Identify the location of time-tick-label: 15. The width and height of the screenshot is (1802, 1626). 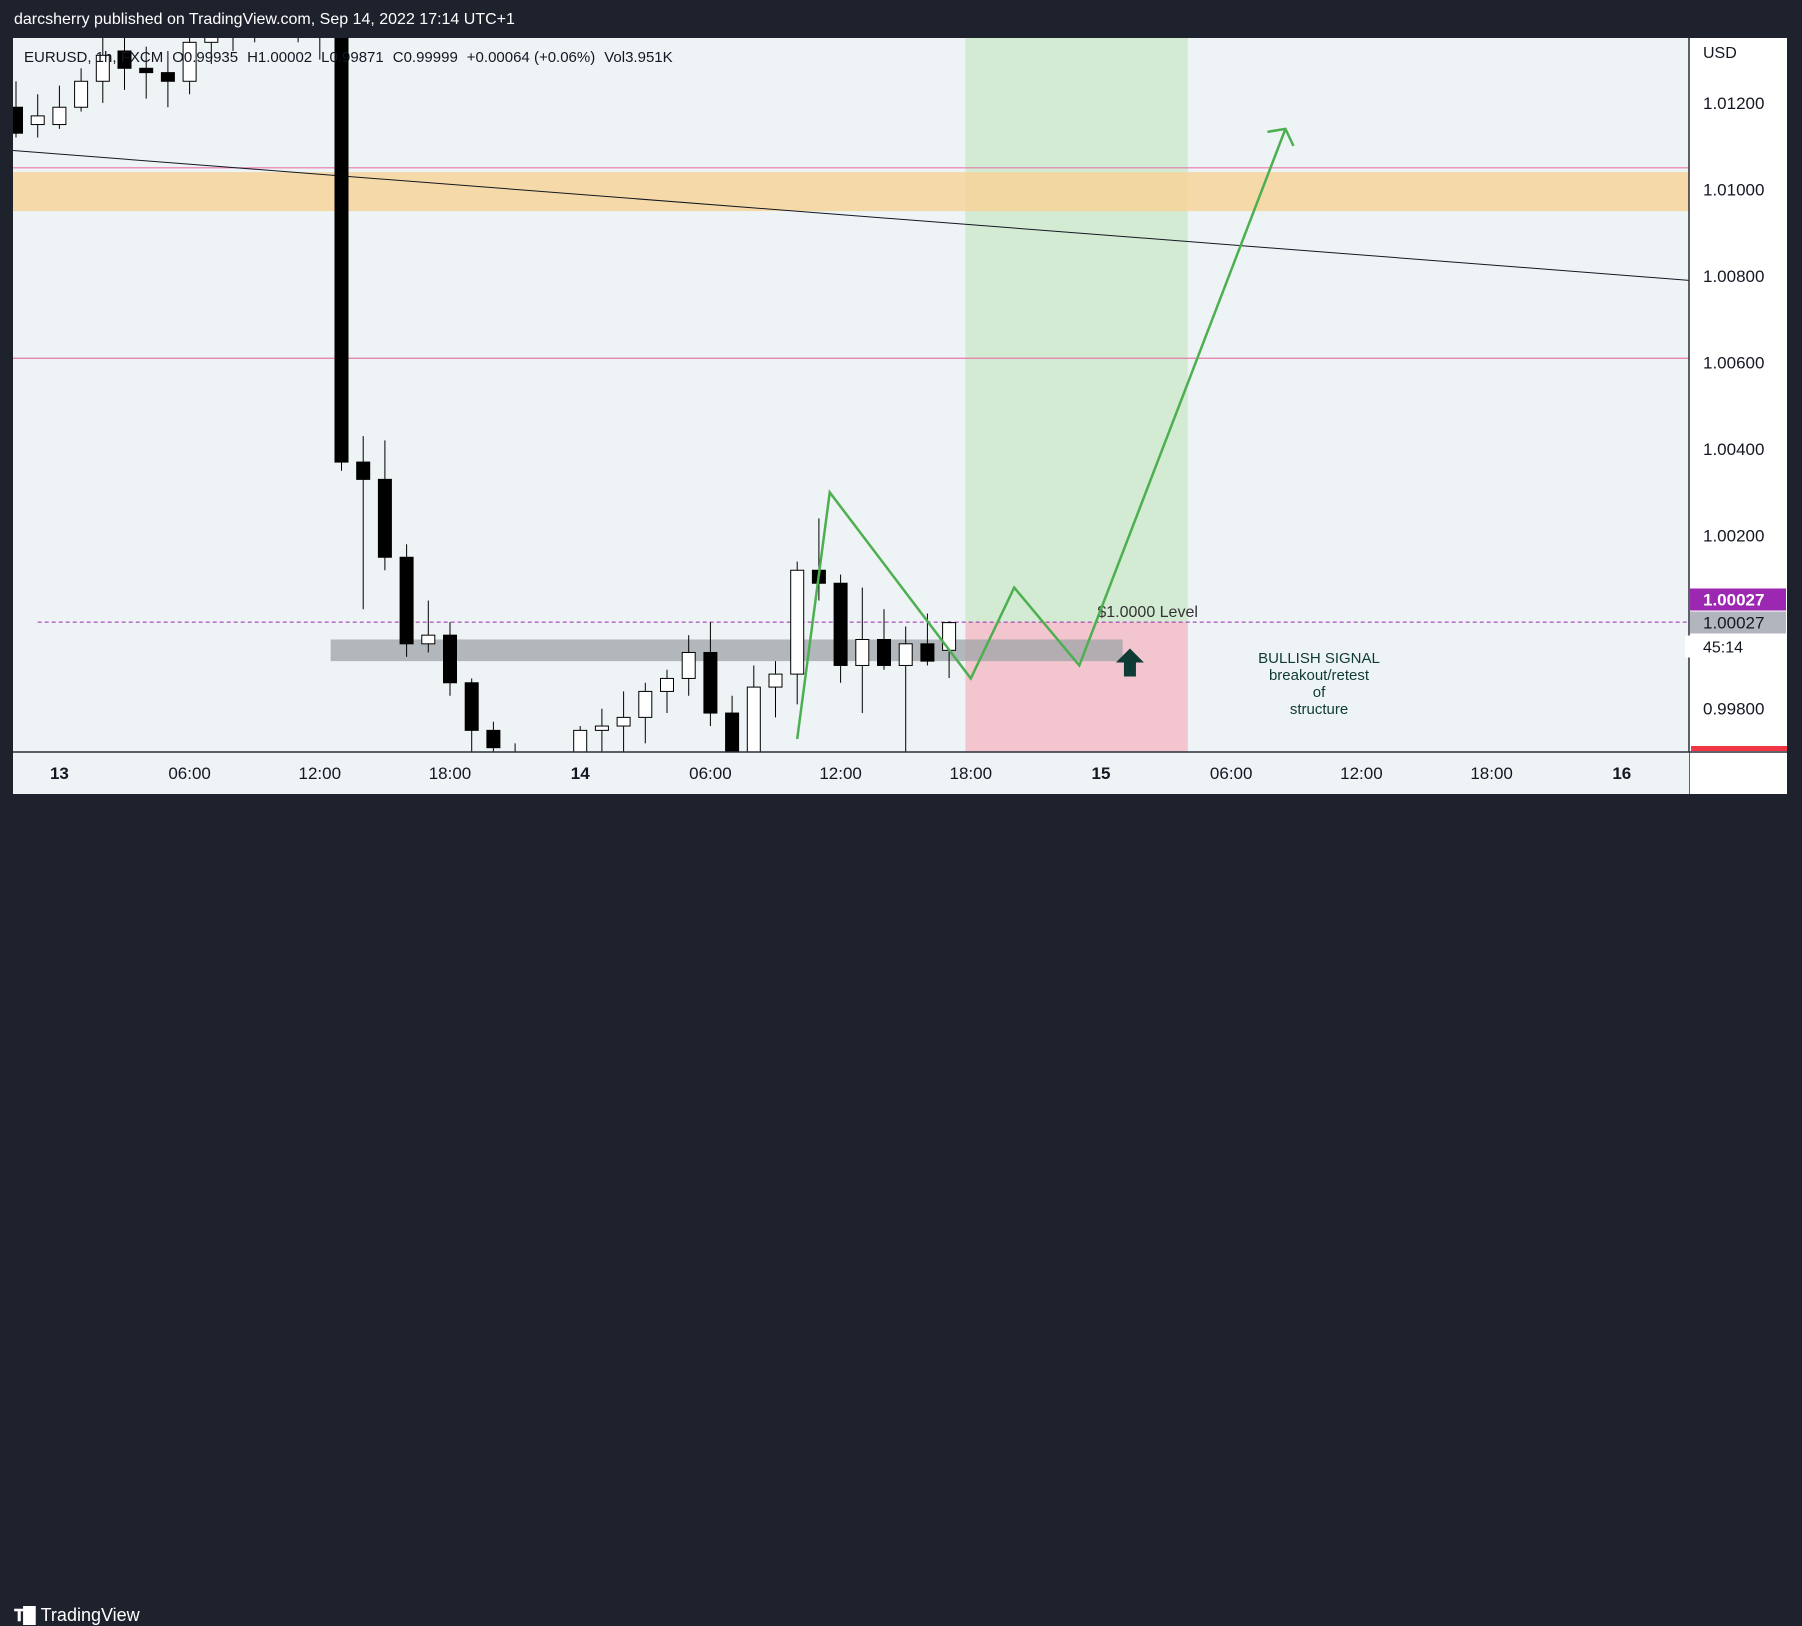
(1101, 773).